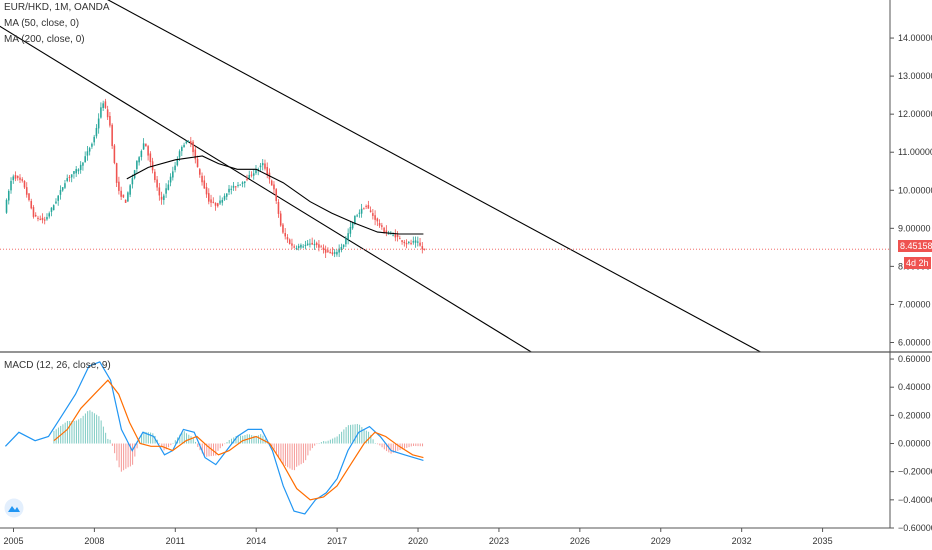 The image size is (932, 550). What do you see at coordinates (94, 541) in the screenshot?
I see `time-axis-label: 2008` at bounding box center [94, 541].